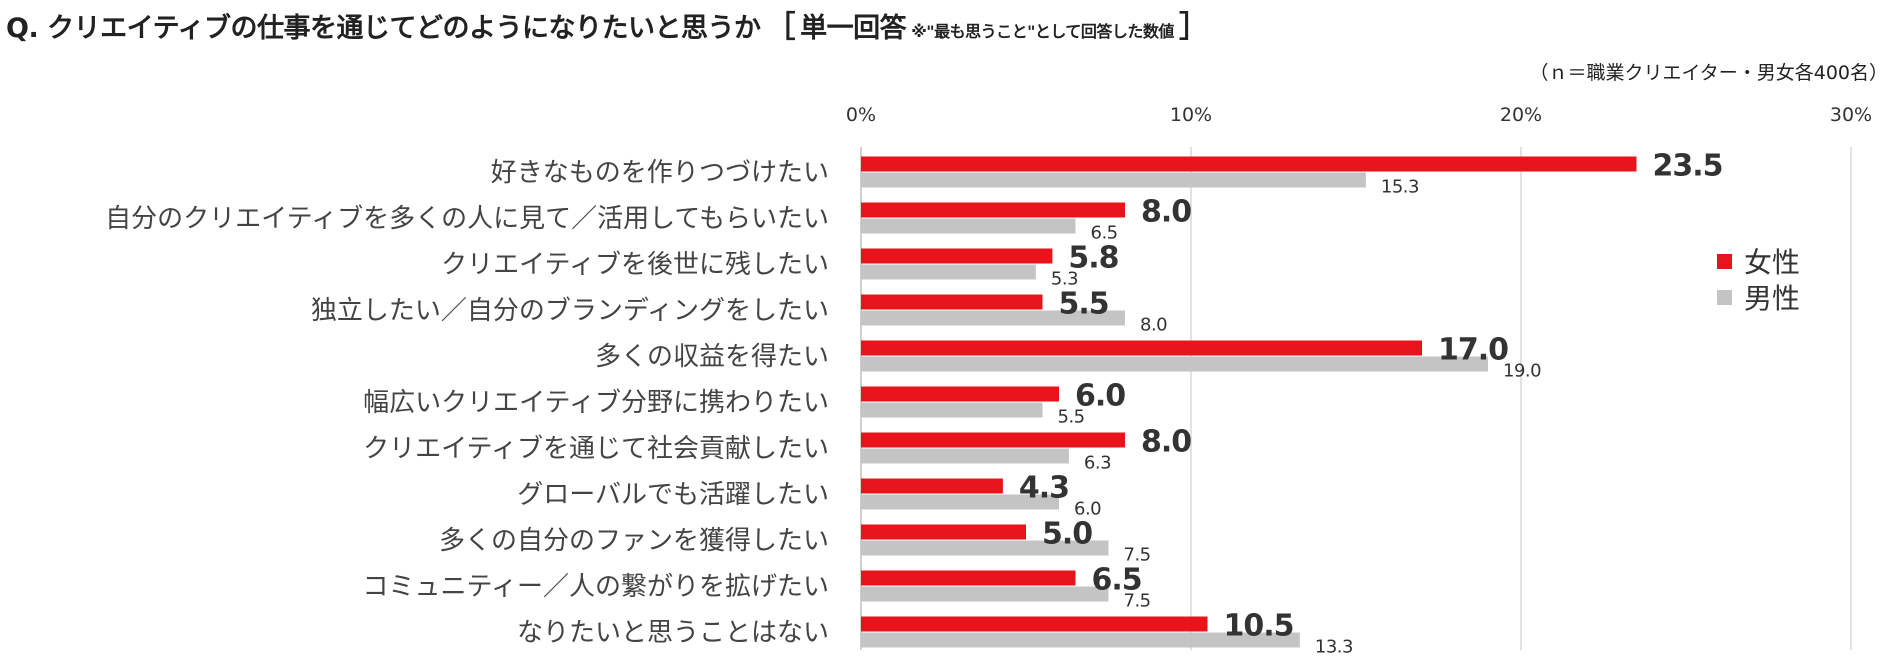 This screenshot has height=656, width=1902. I want to click on data-label-female: 17.0, so click(1473, 350).